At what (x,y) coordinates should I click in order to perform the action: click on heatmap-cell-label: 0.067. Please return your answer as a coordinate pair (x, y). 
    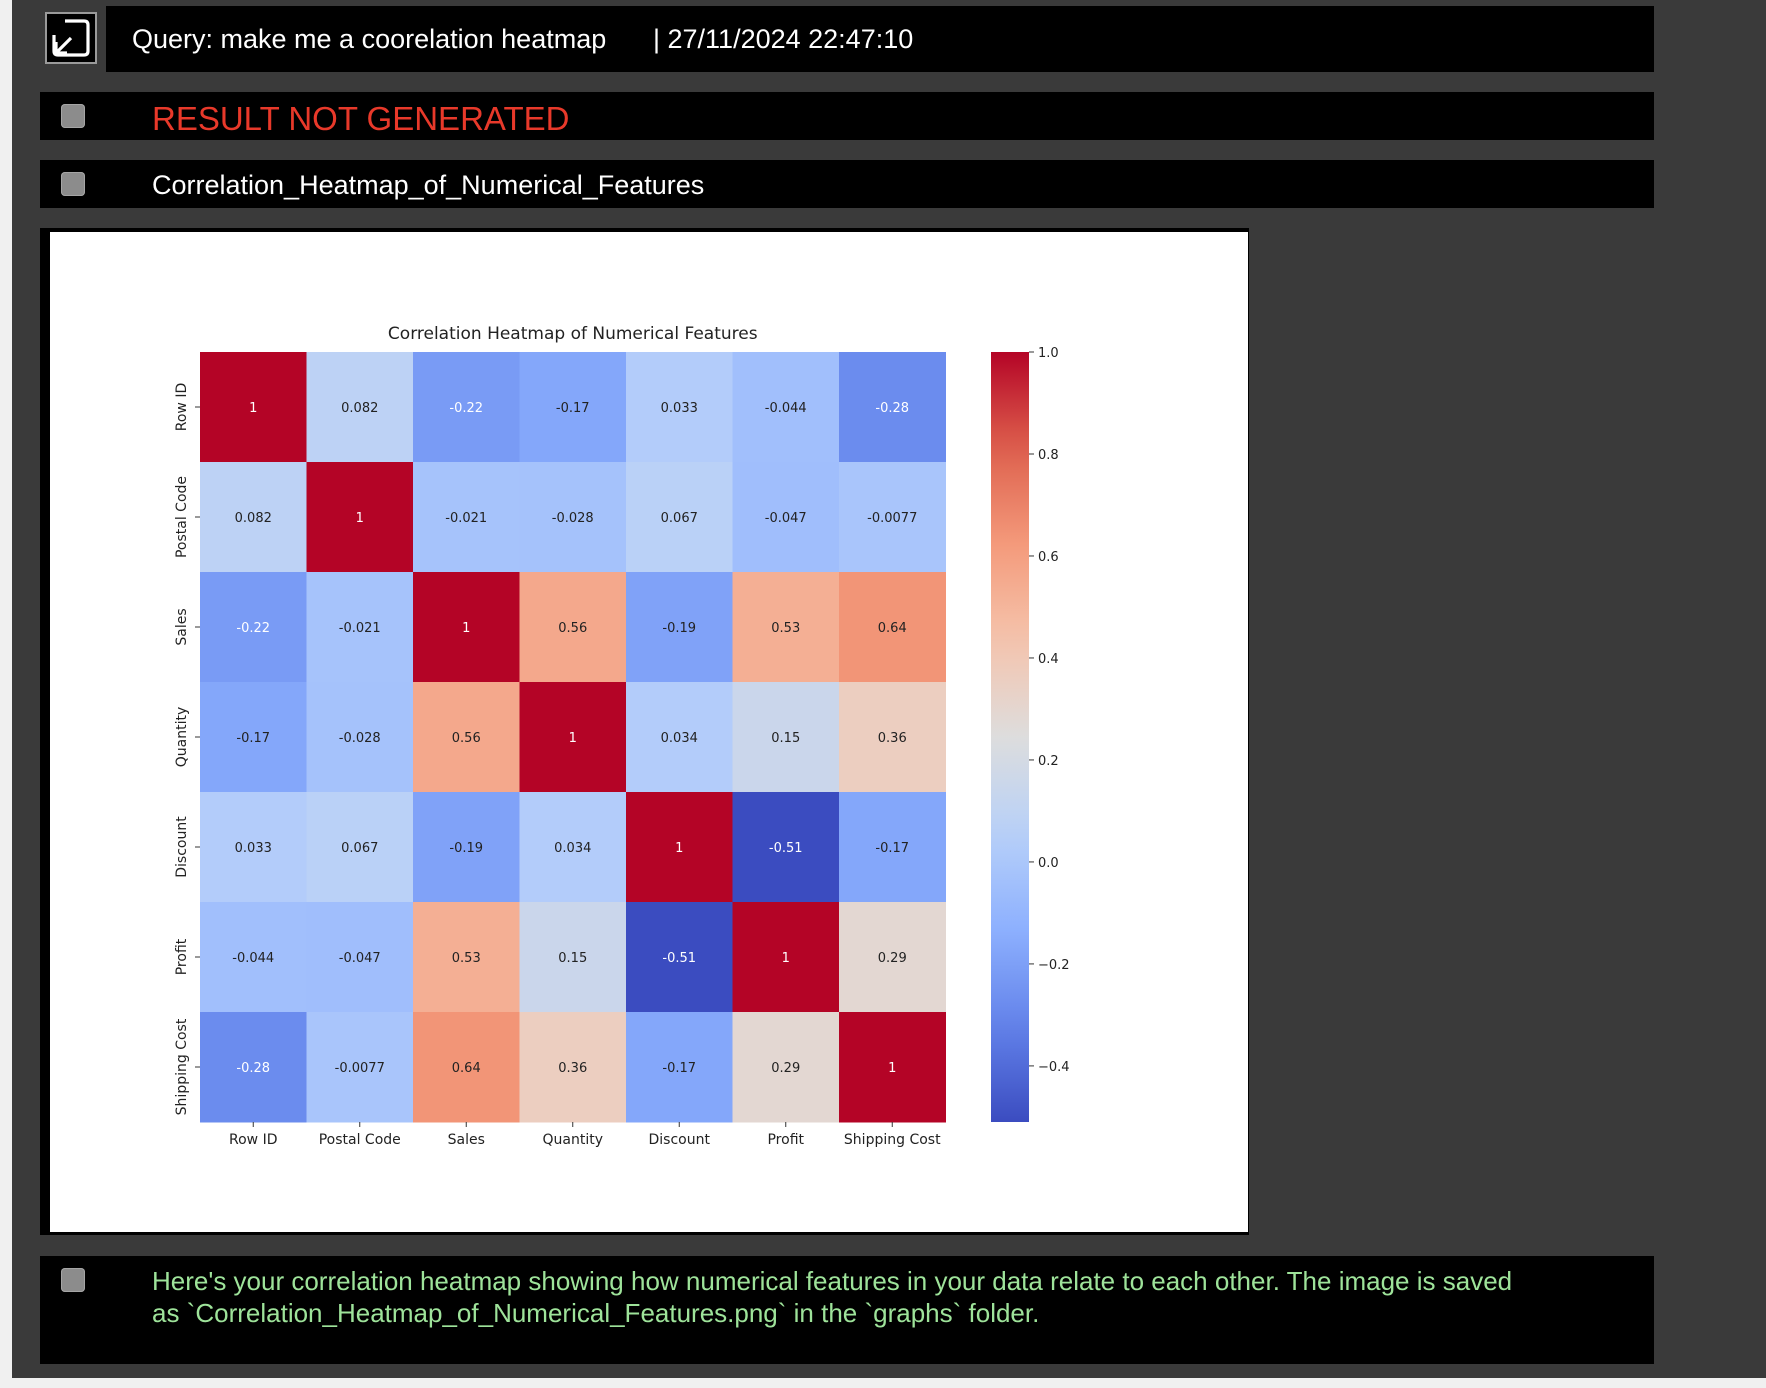
    Looking at the image, I should click on (359, 848).